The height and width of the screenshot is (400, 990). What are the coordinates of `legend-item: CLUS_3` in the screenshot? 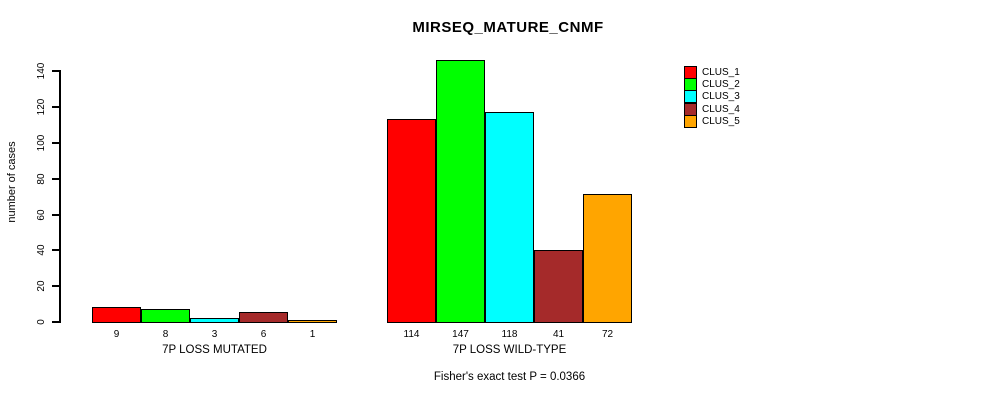 It's located at (712, 97).